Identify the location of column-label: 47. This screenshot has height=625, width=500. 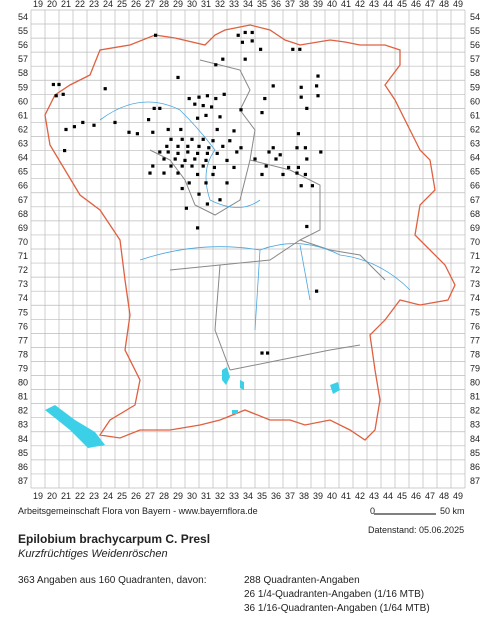
(430, 496).